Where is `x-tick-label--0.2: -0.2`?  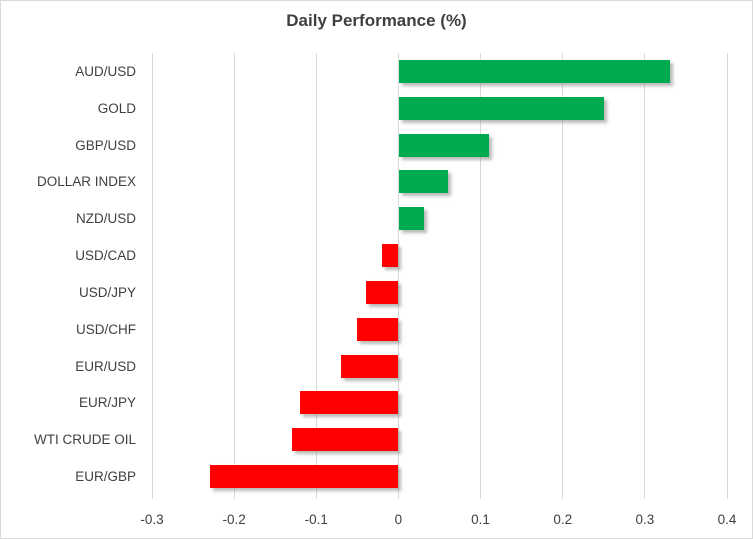
x-tick-label--0.2: -0.2 is located at coordinates (234, 519).